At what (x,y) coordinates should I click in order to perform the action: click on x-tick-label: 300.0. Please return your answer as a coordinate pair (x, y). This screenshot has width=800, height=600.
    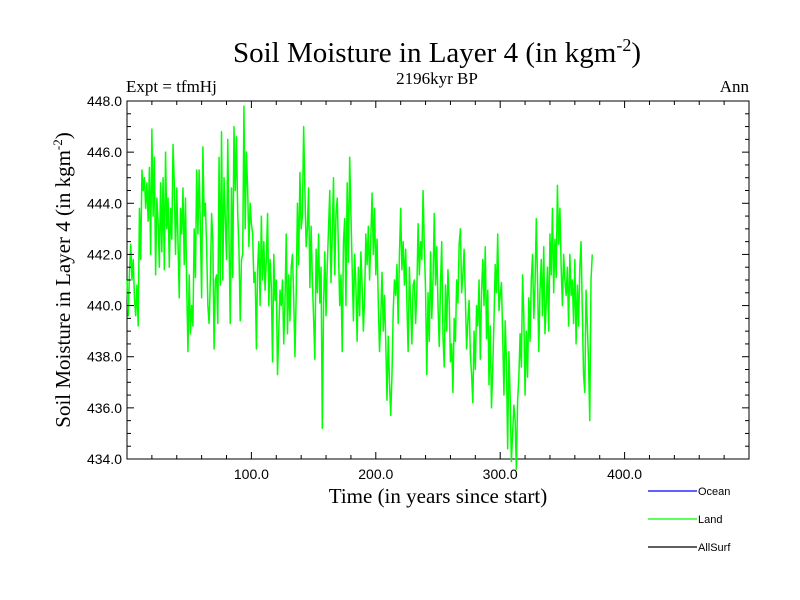
    Looking at the image, I should click on (500, 474).